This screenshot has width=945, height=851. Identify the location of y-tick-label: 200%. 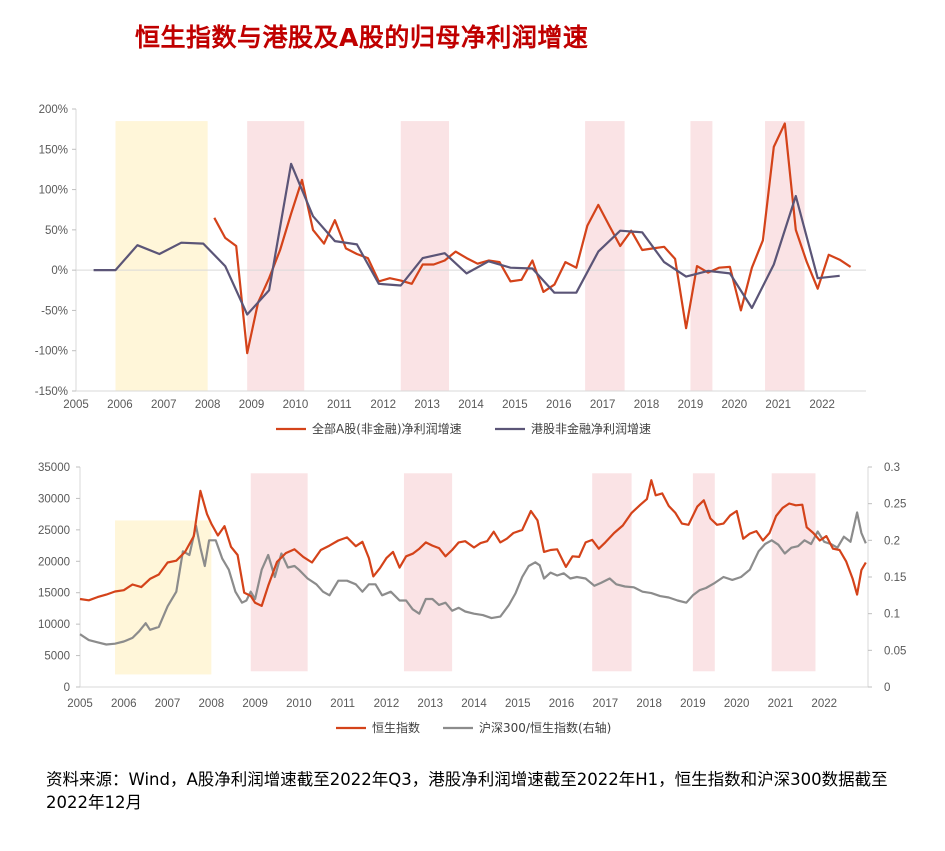
(53, 110).